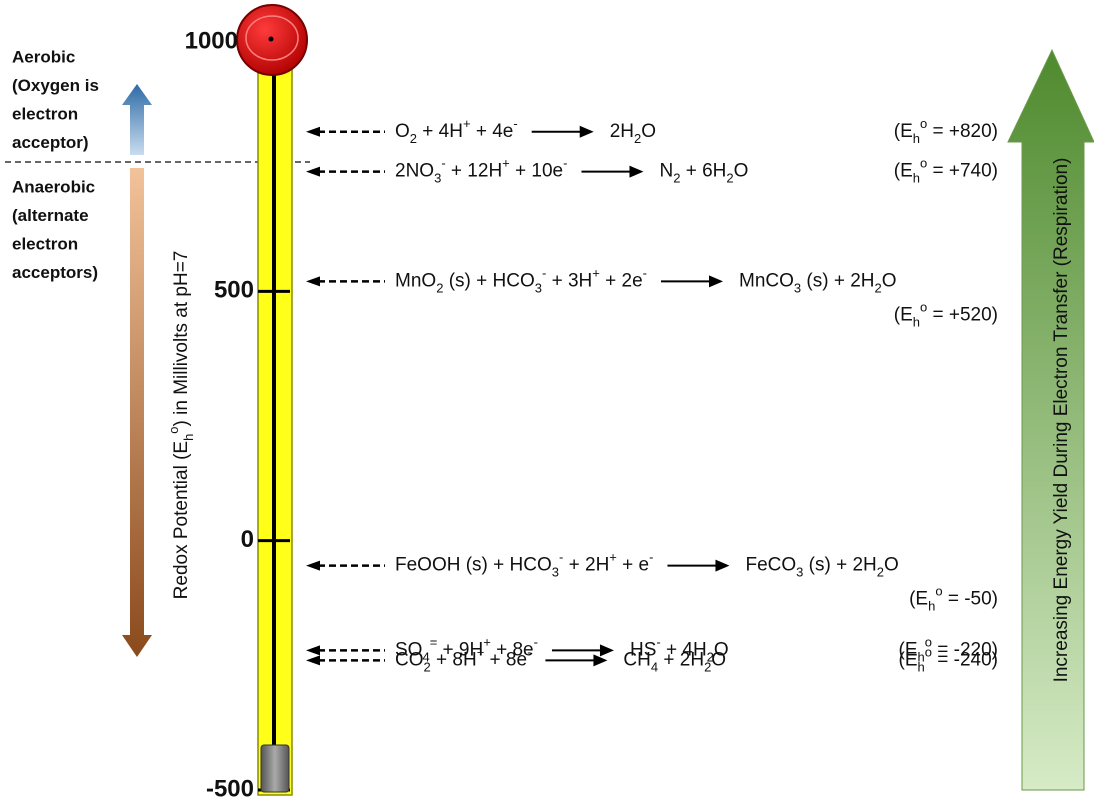 This screenshot has height=806, width=1094. What do you see at coordinates (454, 659) in the screenshot?
I see `text-part: + 8H` at bounding box center [454, 659].